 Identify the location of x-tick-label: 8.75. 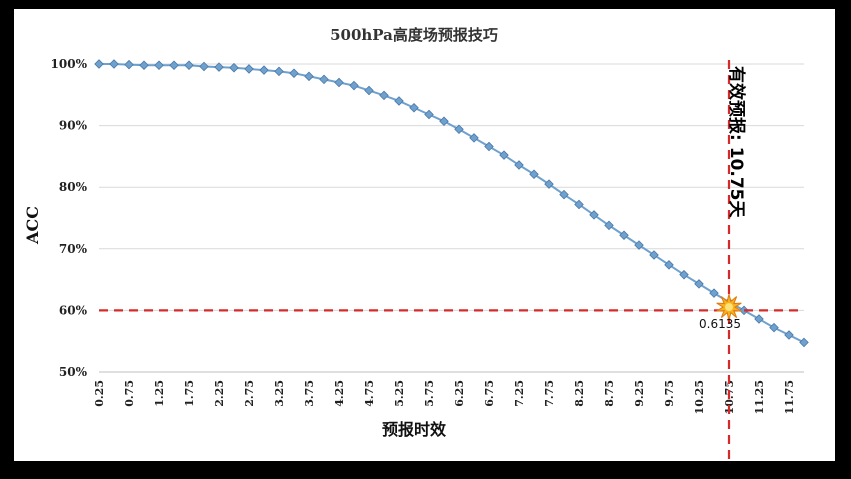
(609, 393).